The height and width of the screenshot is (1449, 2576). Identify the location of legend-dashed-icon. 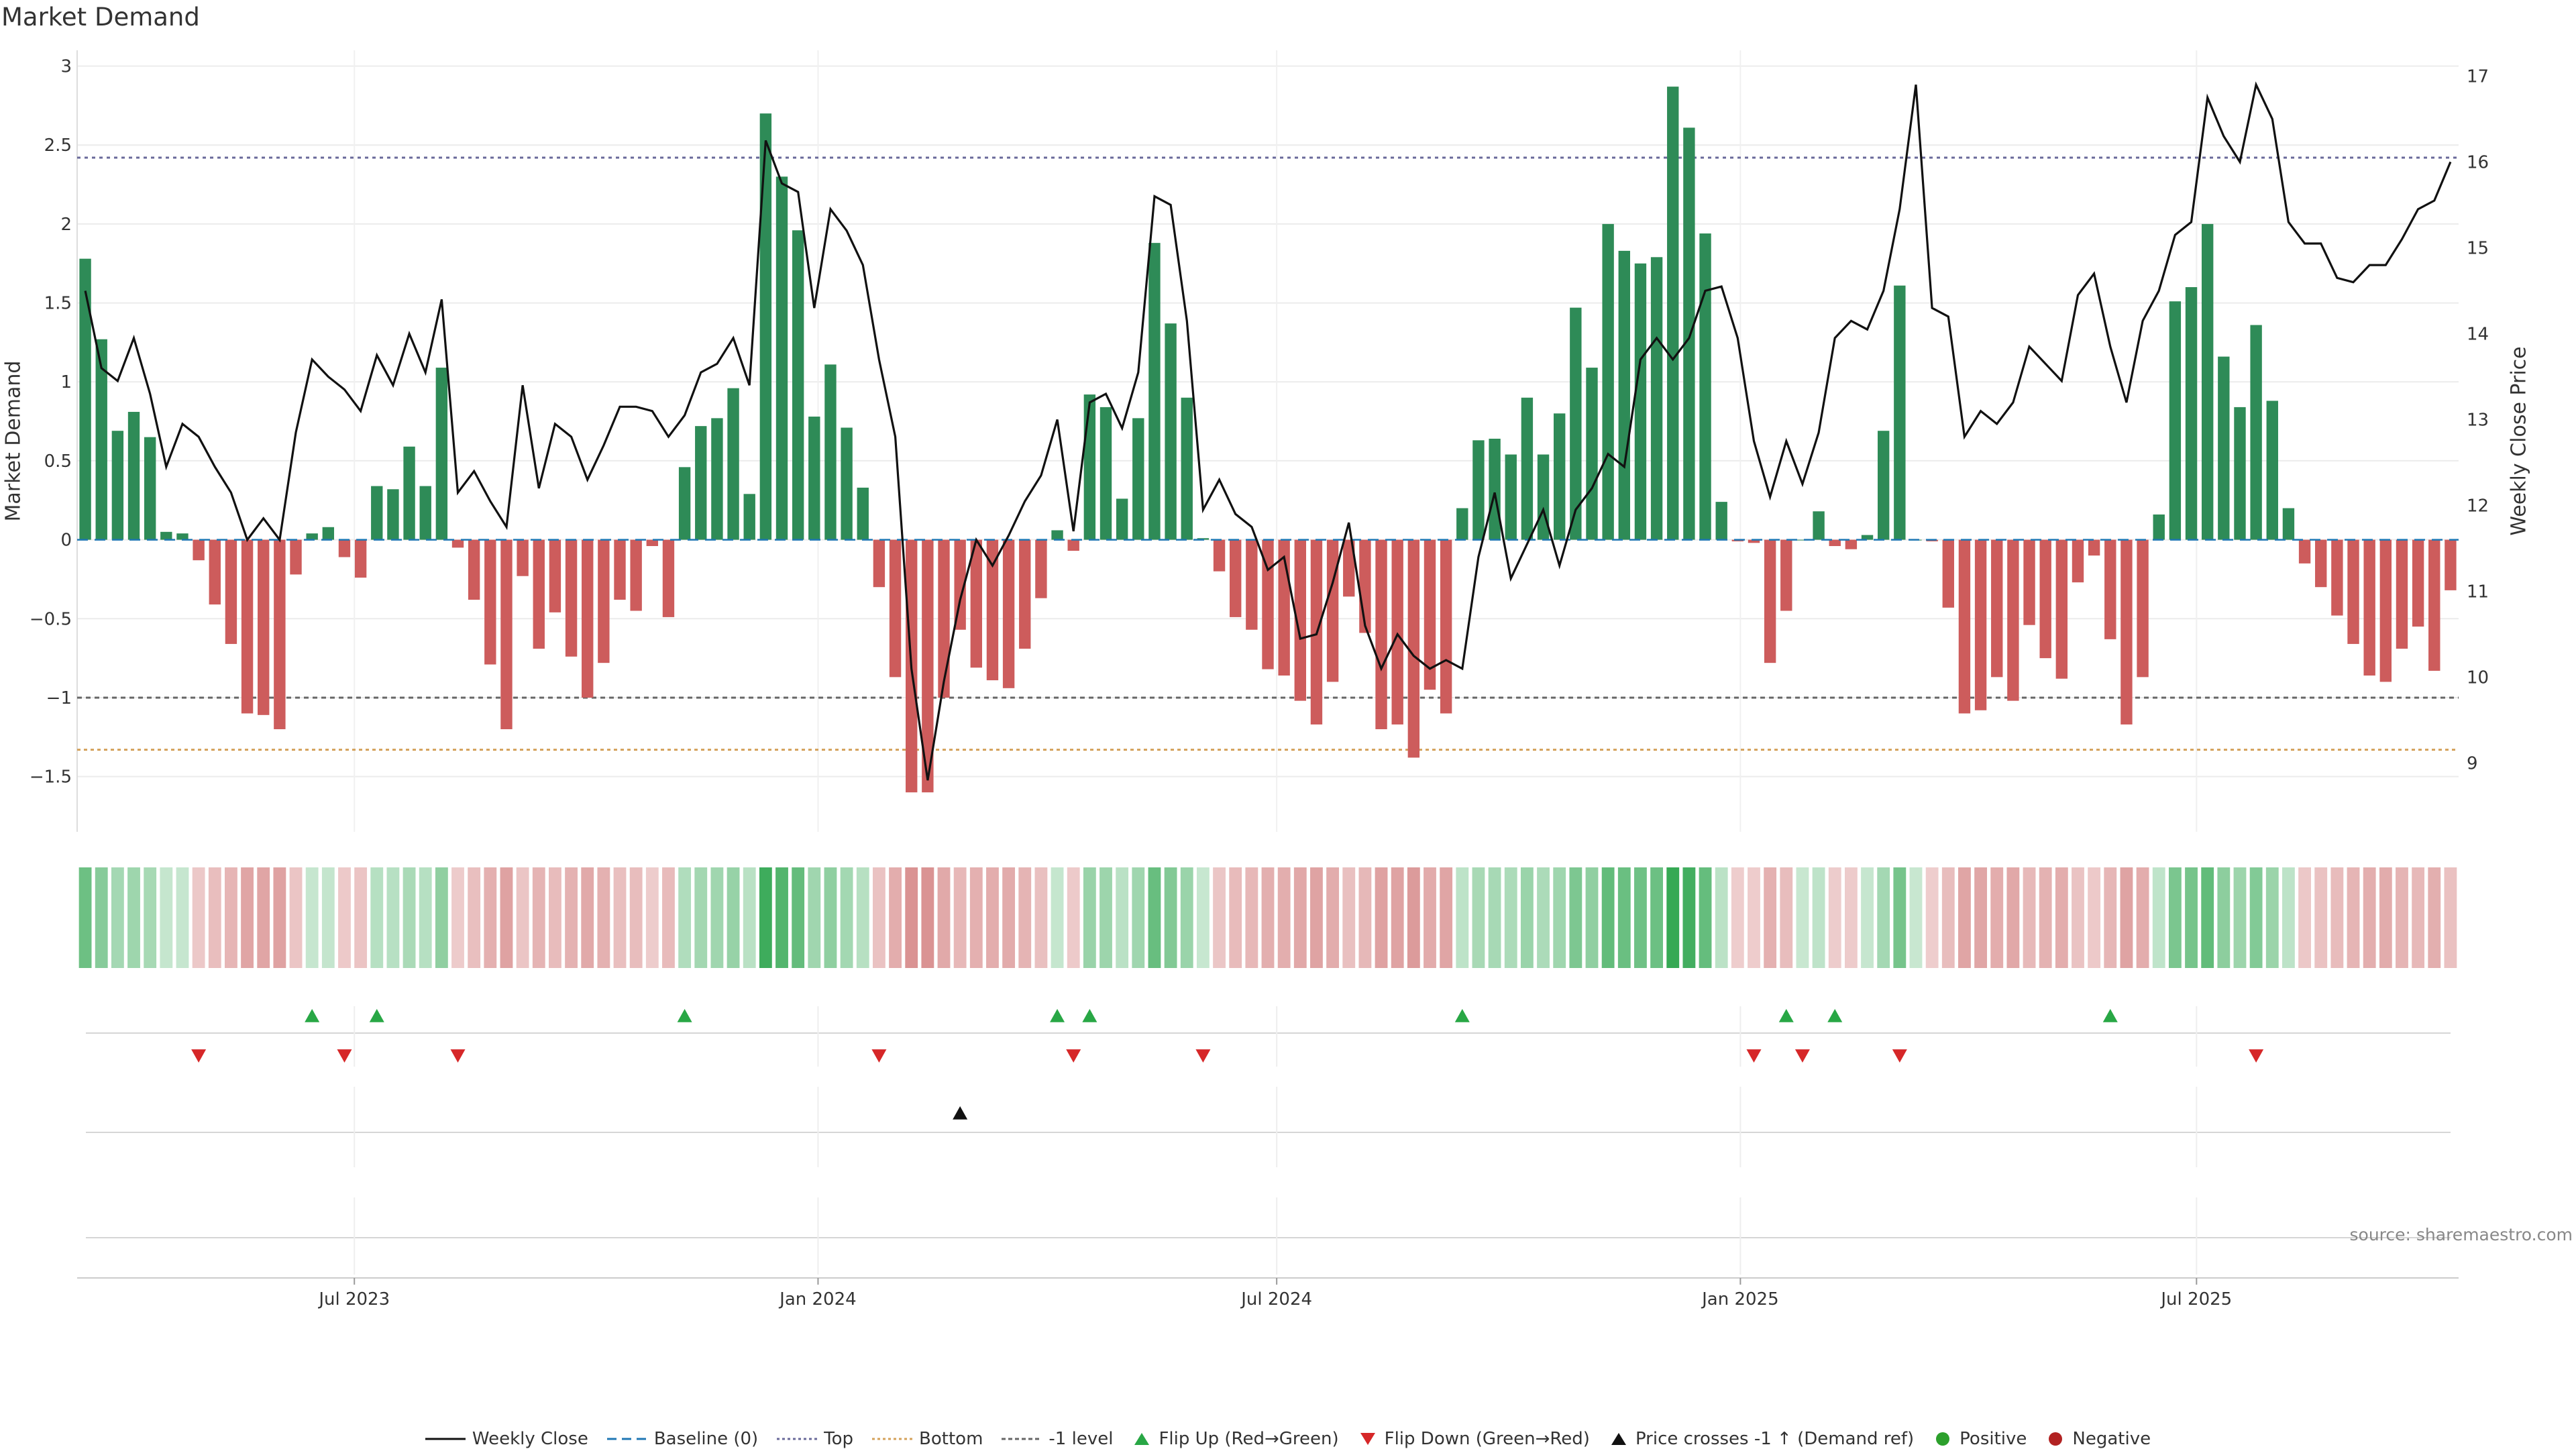
(626, 1439).